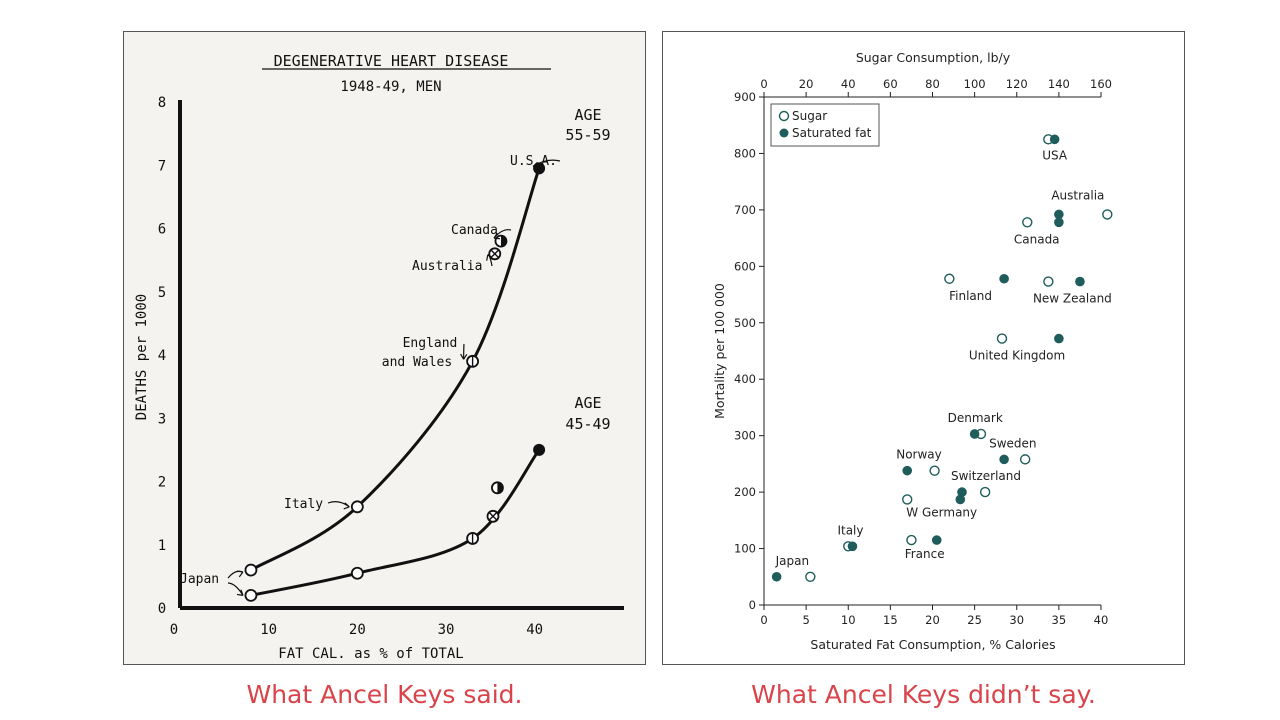 Image resolution: width=1280 pixels, height=720 pixels. I want to click on x2-tick-label: 20, so click(806, 84).